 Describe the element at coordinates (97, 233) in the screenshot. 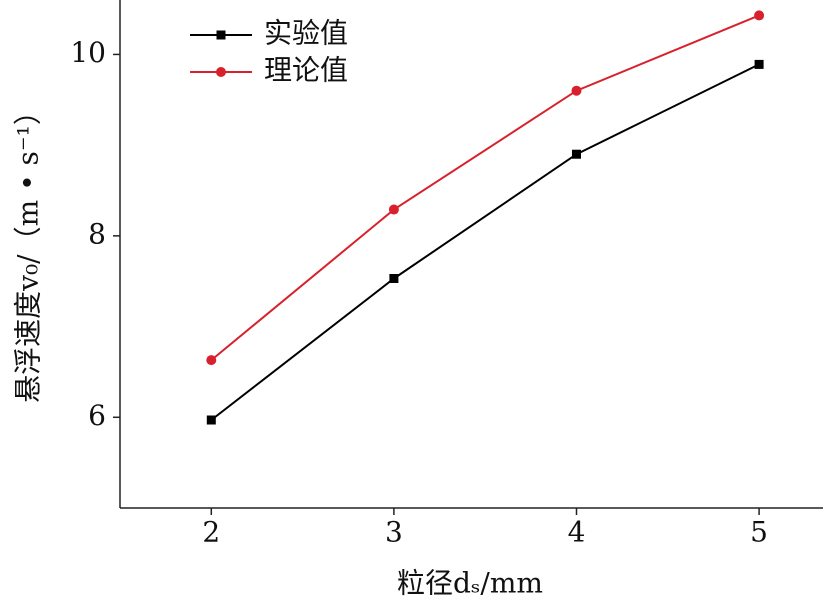

I see `y-tick-label: 8` at that location.